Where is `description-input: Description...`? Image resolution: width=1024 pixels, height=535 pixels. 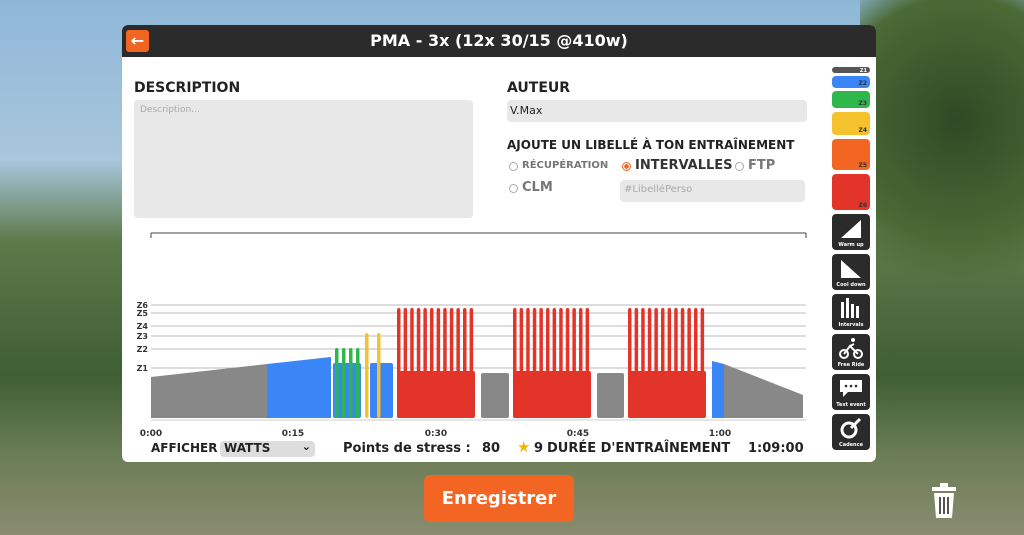 description-input: Description... is located at coordinates (303, 159).